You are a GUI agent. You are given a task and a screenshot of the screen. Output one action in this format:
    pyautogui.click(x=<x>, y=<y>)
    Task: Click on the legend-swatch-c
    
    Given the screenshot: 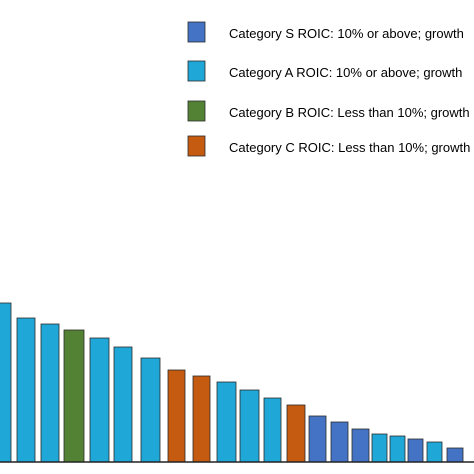 What is the action you would take?
    pyautogui.click(x=196, y=146)
    